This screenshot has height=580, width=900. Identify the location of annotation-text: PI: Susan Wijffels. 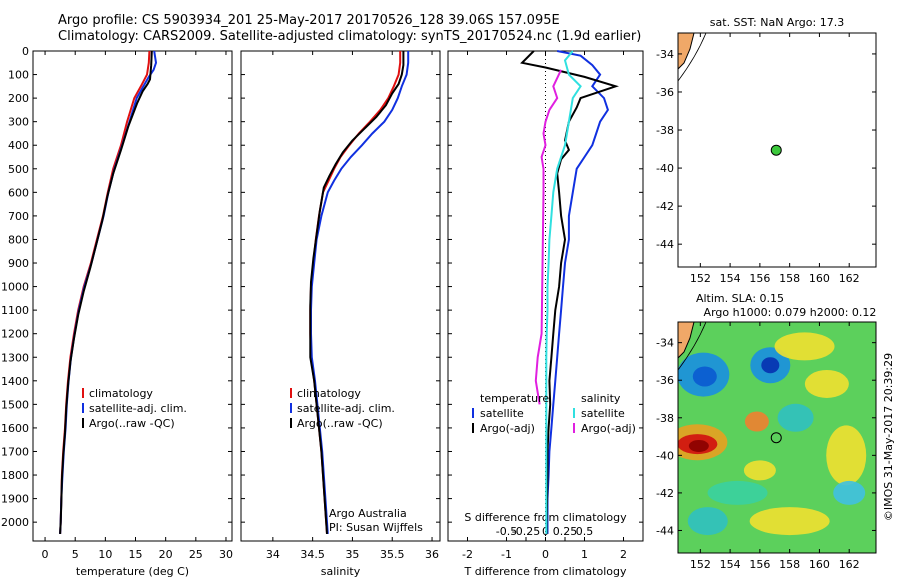
(376, 527).